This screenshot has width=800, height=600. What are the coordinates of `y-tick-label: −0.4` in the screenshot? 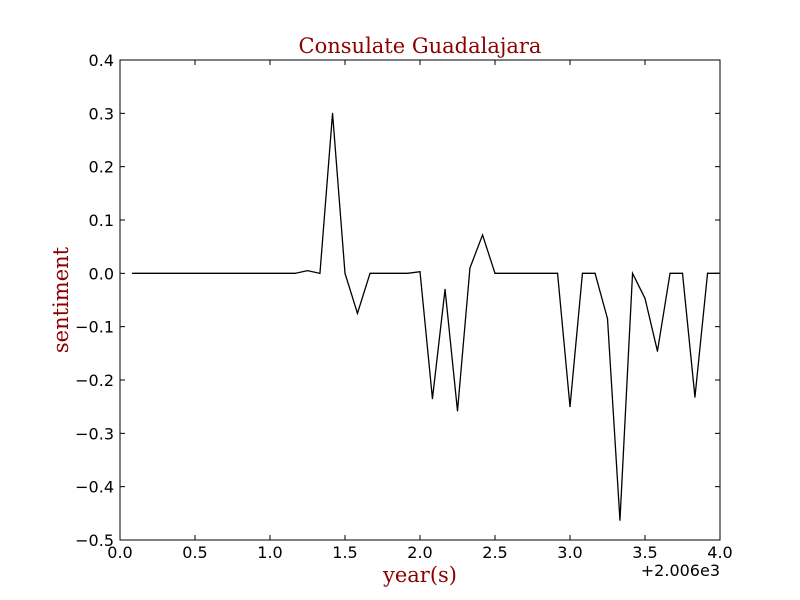 It's located at (94, 487).